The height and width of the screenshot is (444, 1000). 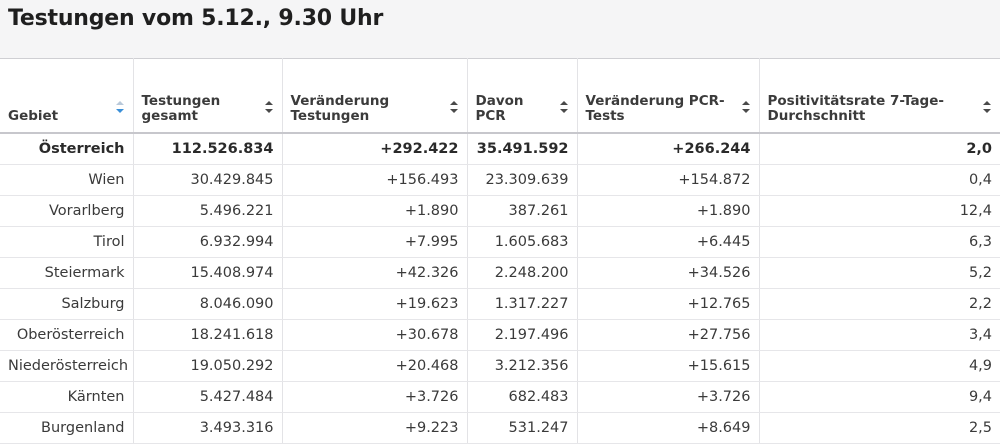 What do you see at coordinates (655, 108) in the screenshot?
I see `column-label: Veränderung PCR-Tests` at bounding box center [655, 108].